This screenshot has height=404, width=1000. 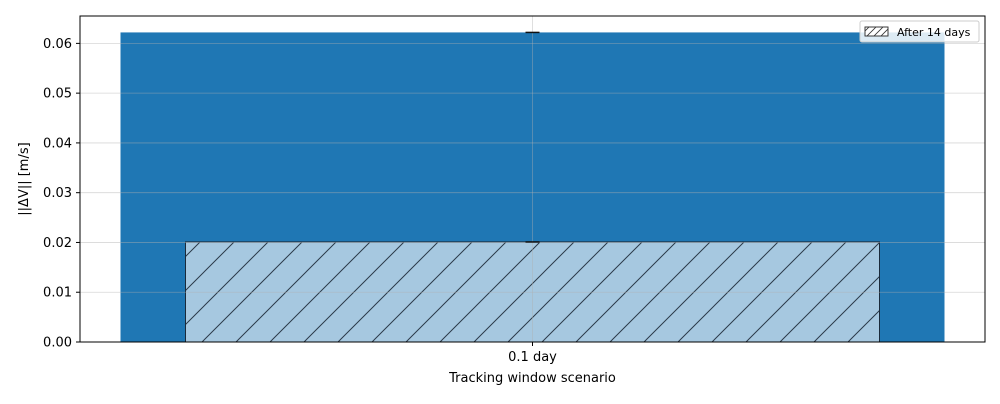 I want to click on legend-swatch-hatch, so click(x=876, y=31).